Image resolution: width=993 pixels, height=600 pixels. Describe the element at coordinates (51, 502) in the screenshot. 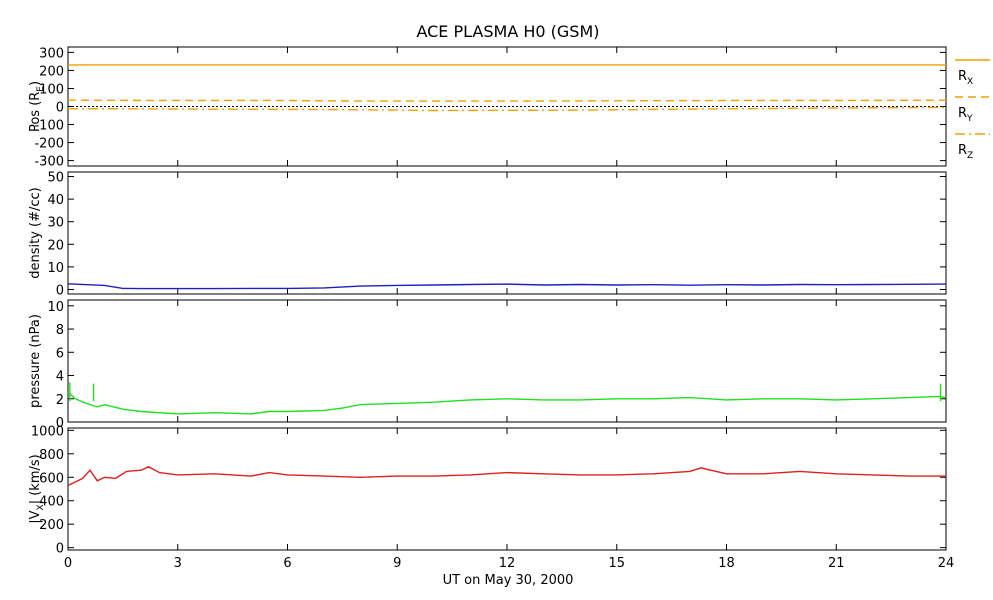

I see `y-tick-label: 400` at that location.